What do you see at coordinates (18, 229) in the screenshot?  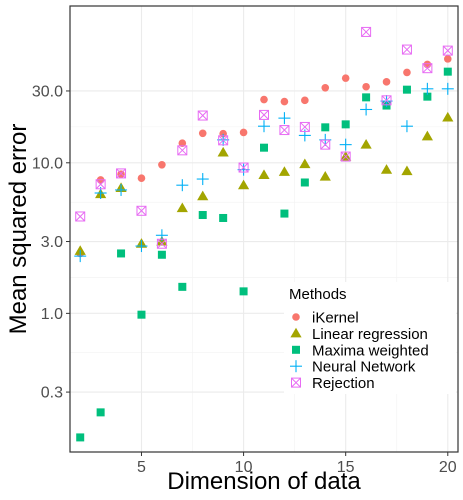 I see `y-axis-title: Mean squared error` at bounding box center [18, 229].